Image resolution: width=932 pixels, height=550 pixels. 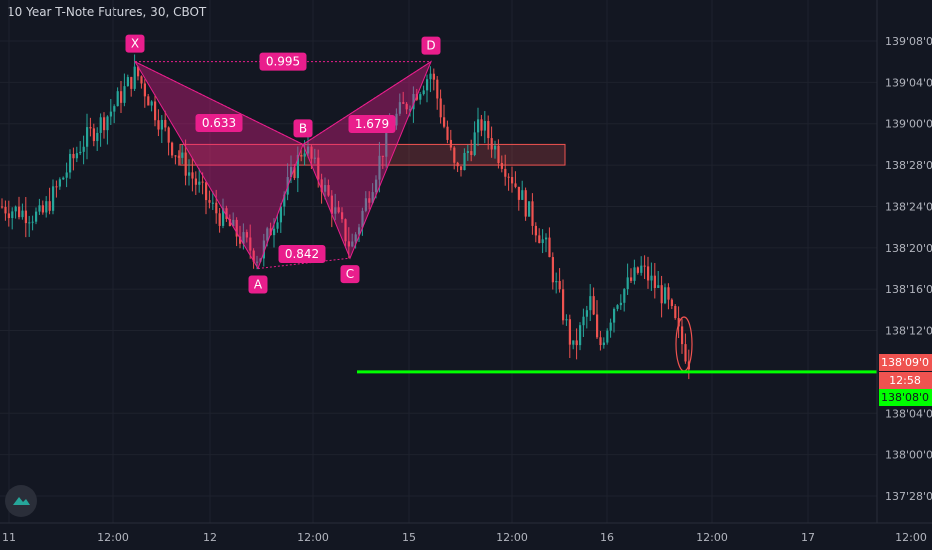 I want to click on price-label-bg-countdown, so click(x=905, y=380).